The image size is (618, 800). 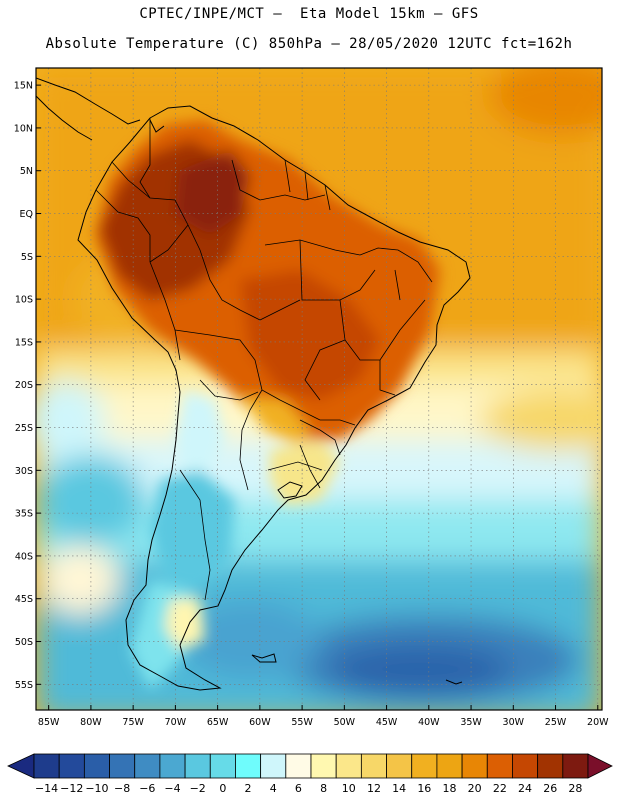 What do you see at coordinates (21, 766) in the screenshot?
I see `colorbar-under-triangle` at bounding box center [21, 766].